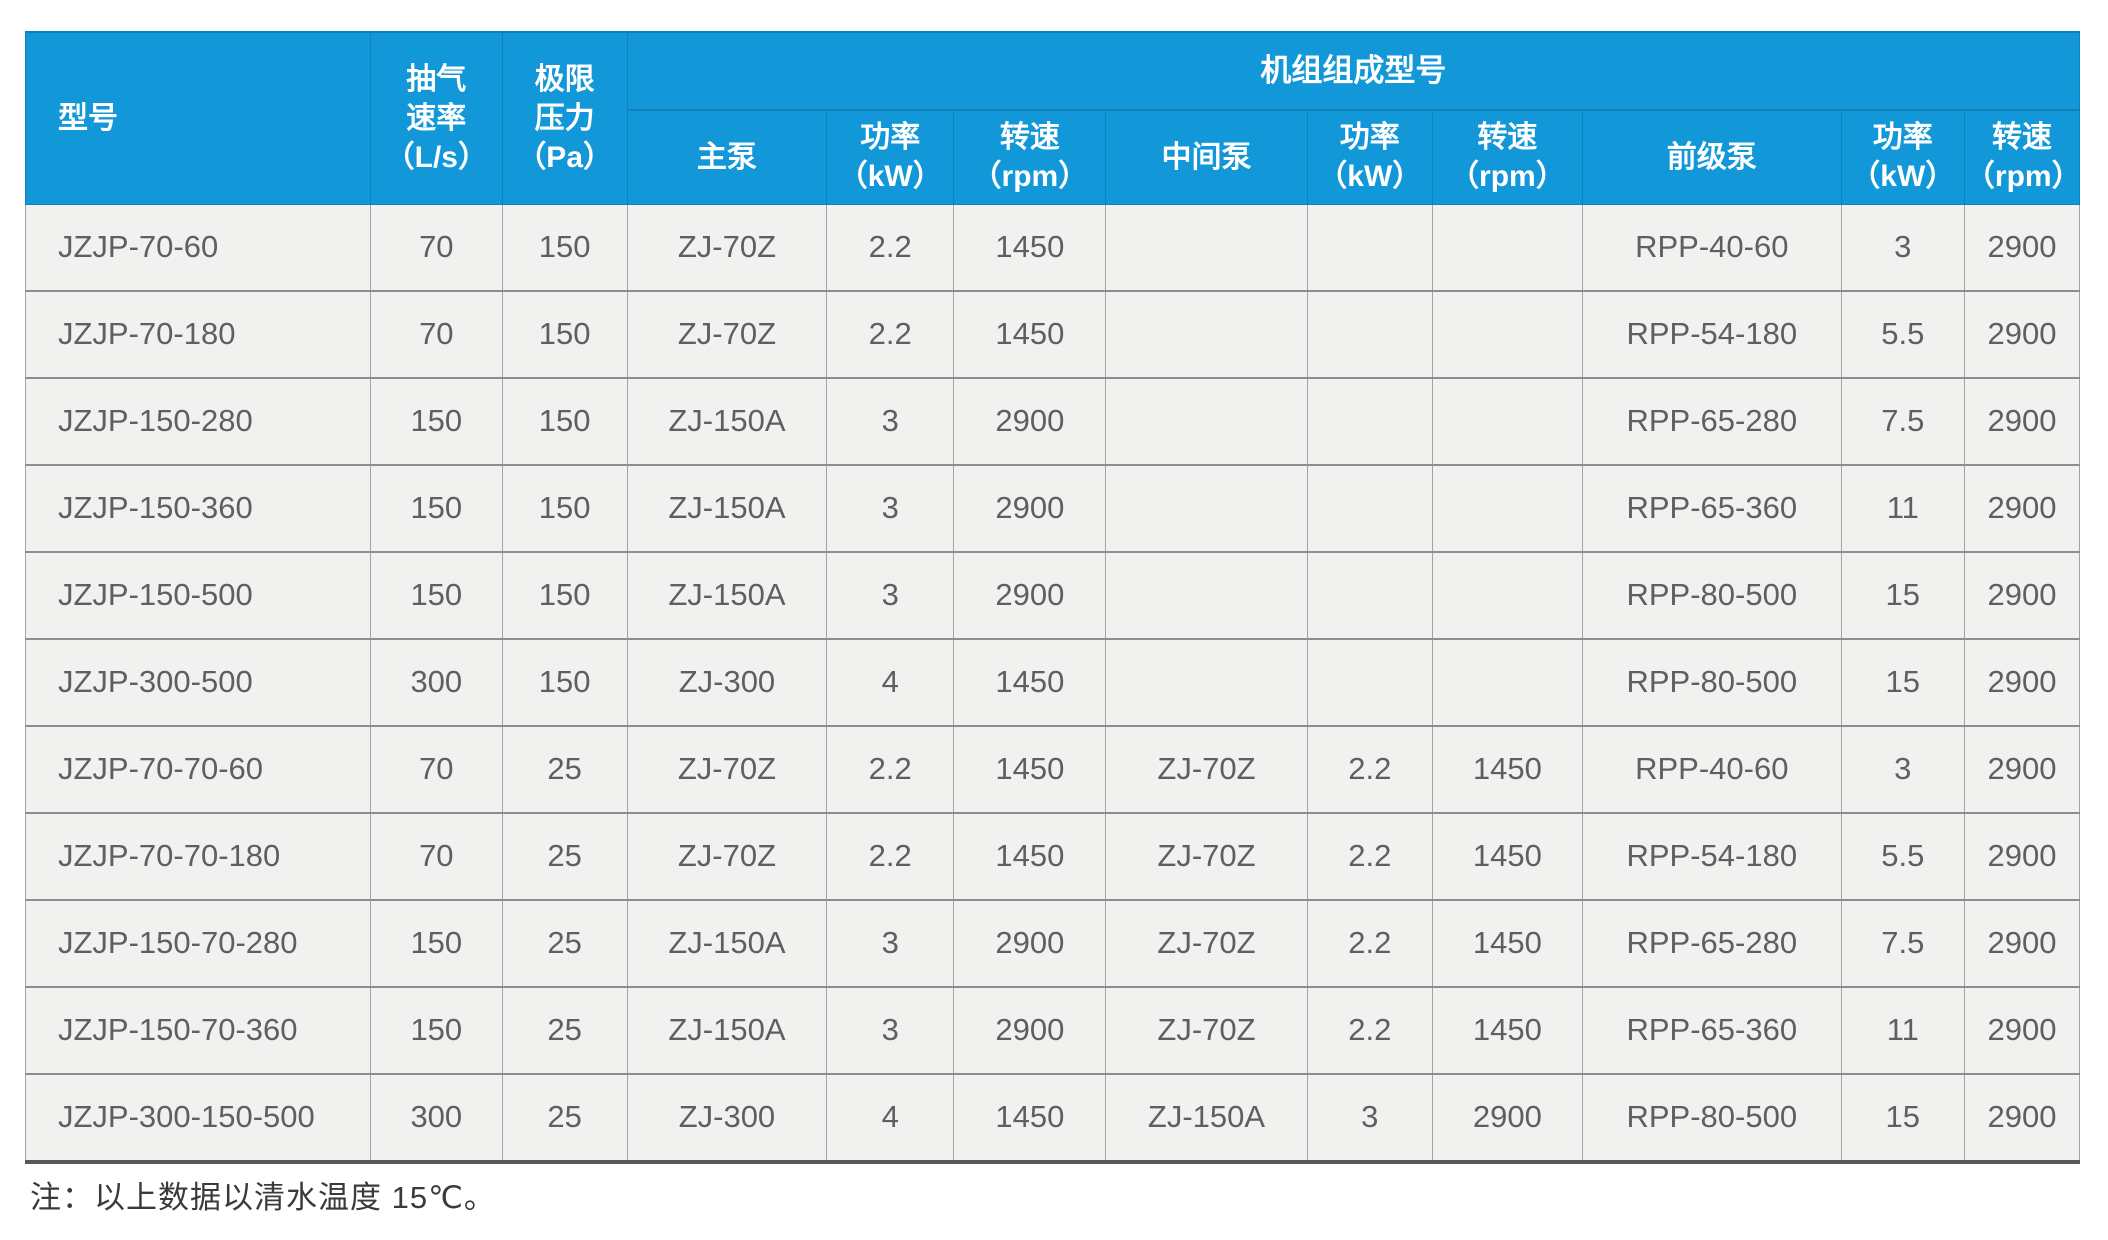  Describe the element at coordinates (564, 98) in the screenshot. I see `column-title: 极限 压力` at that location.